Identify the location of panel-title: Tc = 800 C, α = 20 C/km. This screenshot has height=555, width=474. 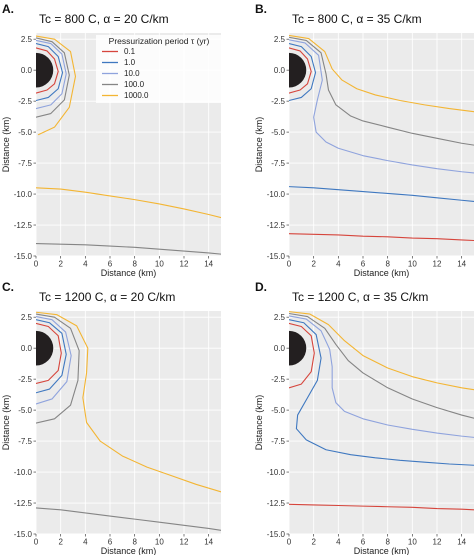
(104, 19).